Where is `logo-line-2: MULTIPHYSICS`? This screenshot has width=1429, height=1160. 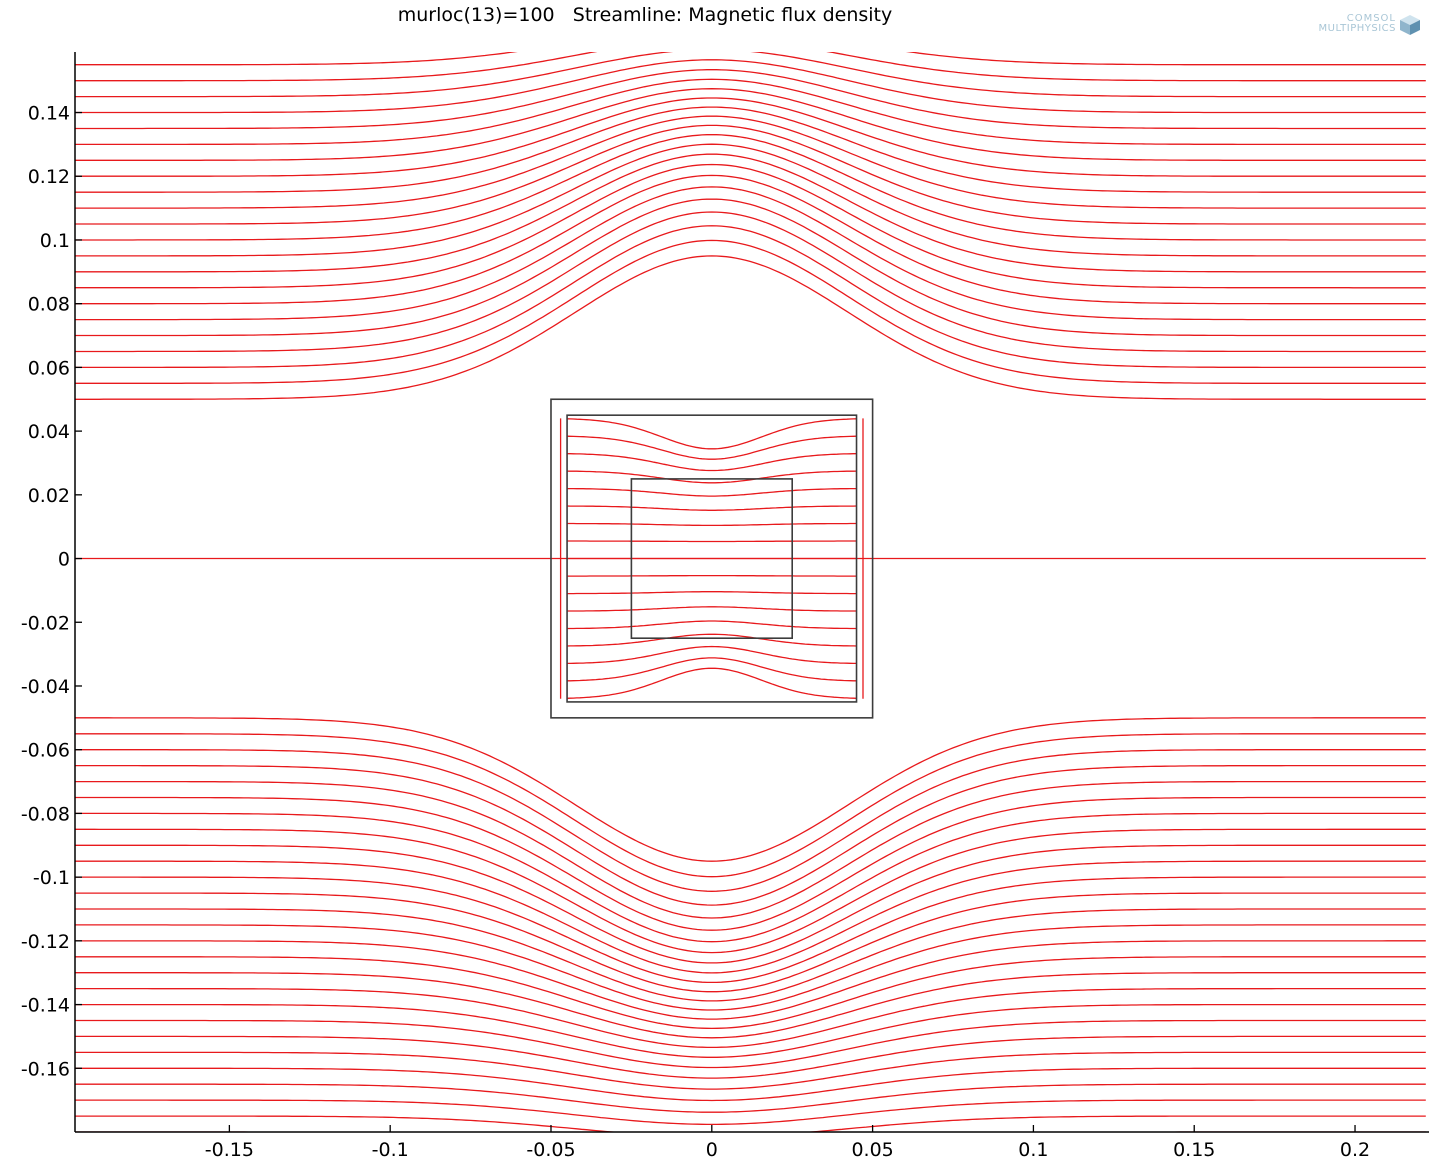 logo-line-2: MULTIPHYSICS is located at coordinates (1357, 28).